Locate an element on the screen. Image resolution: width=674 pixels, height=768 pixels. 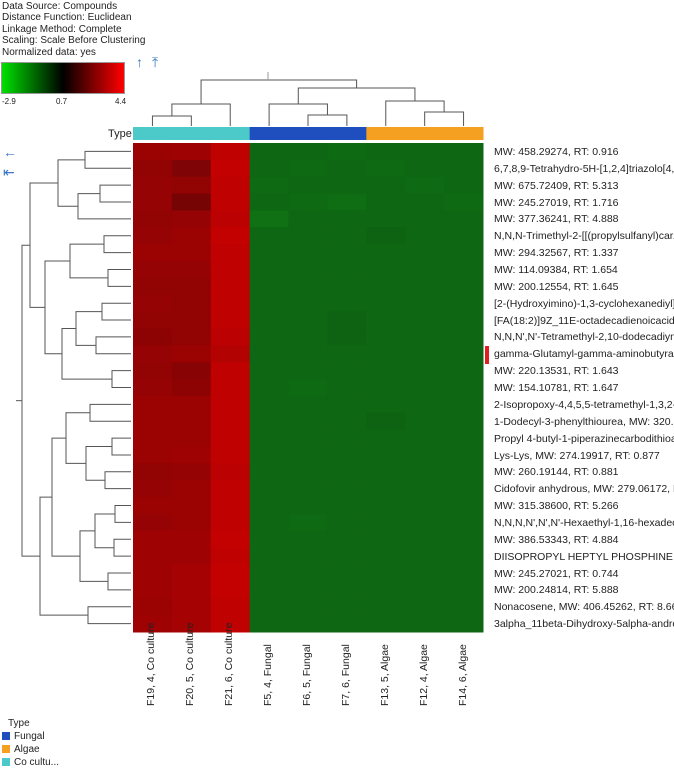
row-label: MW: 675.72409, RT: 5.313 is located at coordinates (556, 185).